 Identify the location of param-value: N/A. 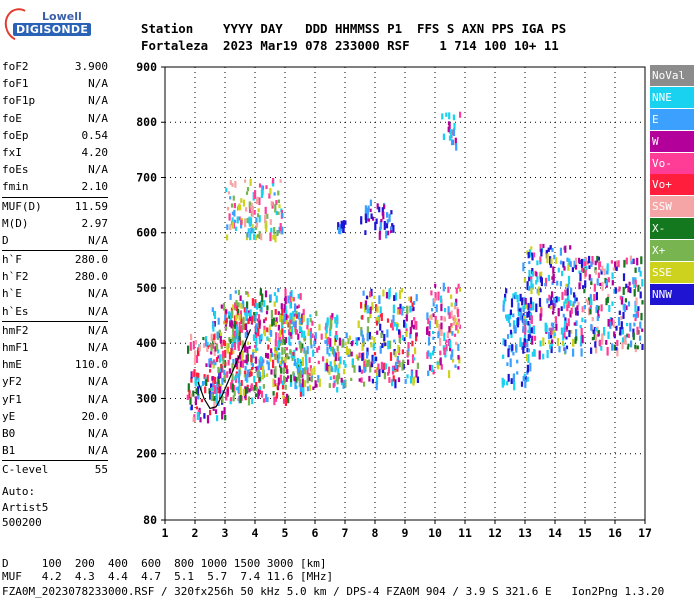
(98, 118).